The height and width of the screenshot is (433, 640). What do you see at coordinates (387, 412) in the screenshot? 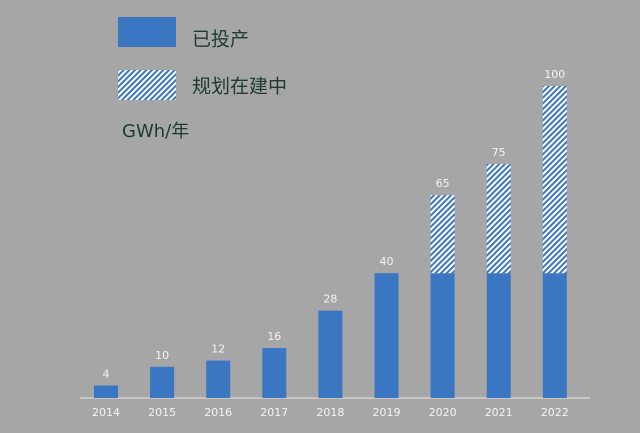
I see `x-tick-label: 2019` at bounding box center [387, 412].